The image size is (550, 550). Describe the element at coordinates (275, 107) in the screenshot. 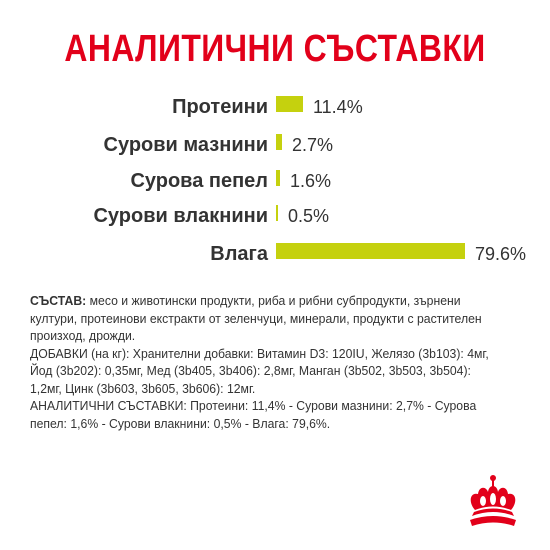

I see `nutrient-row-protein: Протеини 11.4%` at that location.